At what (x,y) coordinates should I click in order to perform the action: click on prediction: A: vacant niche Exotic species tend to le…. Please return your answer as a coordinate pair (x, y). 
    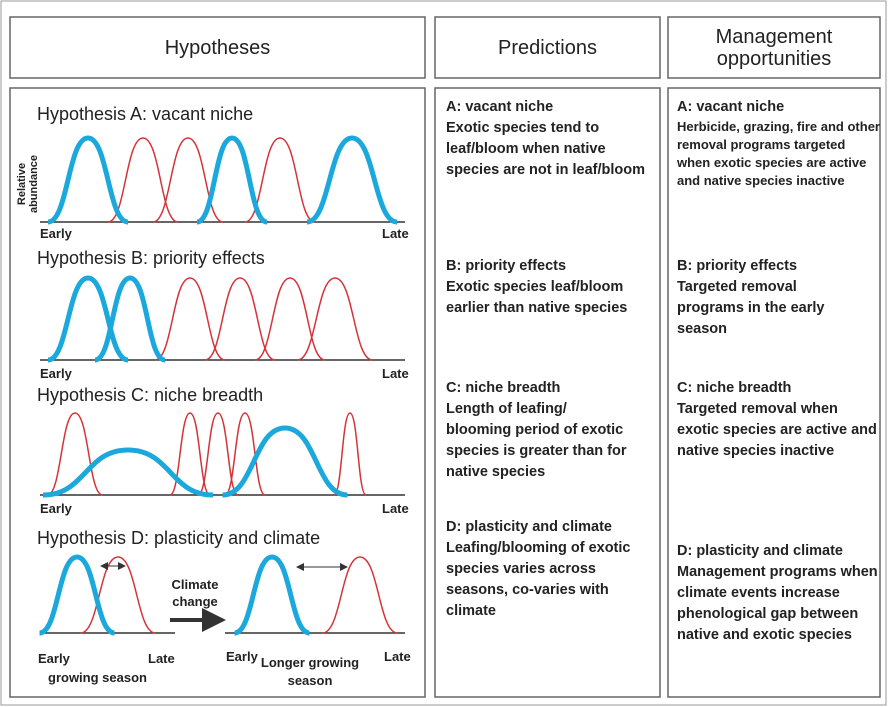
    Looking at the image, I should click on (548, 139).